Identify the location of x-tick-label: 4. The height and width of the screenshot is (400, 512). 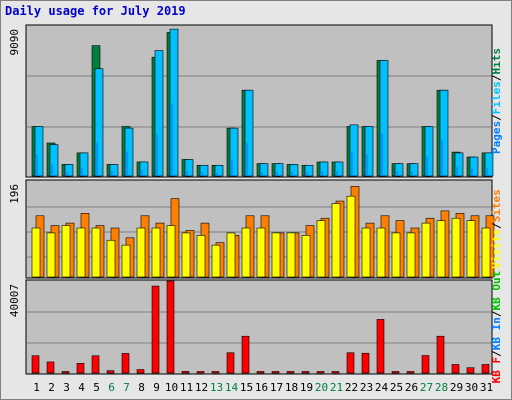
(81, 387).